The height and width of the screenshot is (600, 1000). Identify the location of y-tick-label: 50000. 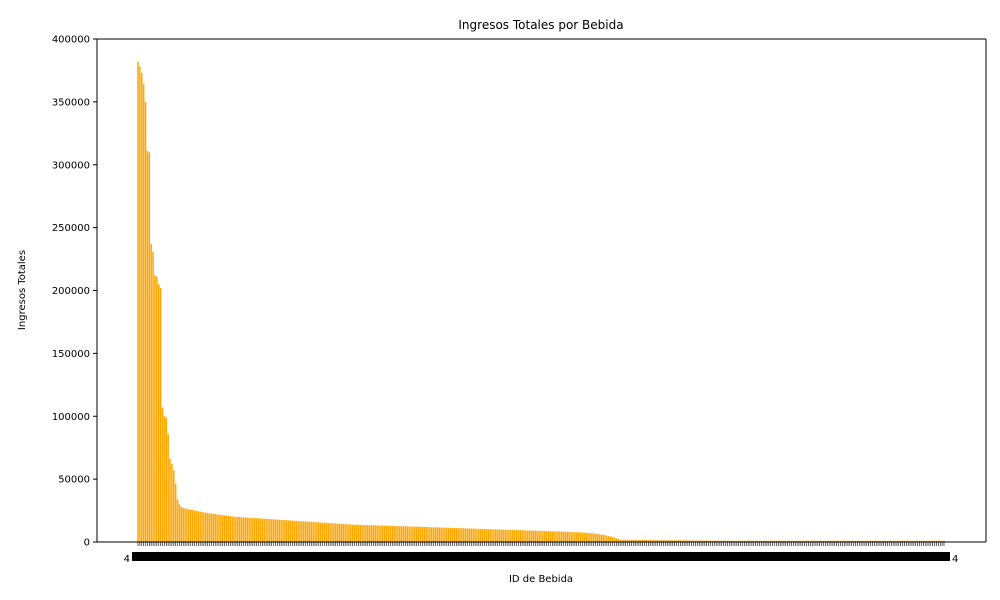
(74, 480).